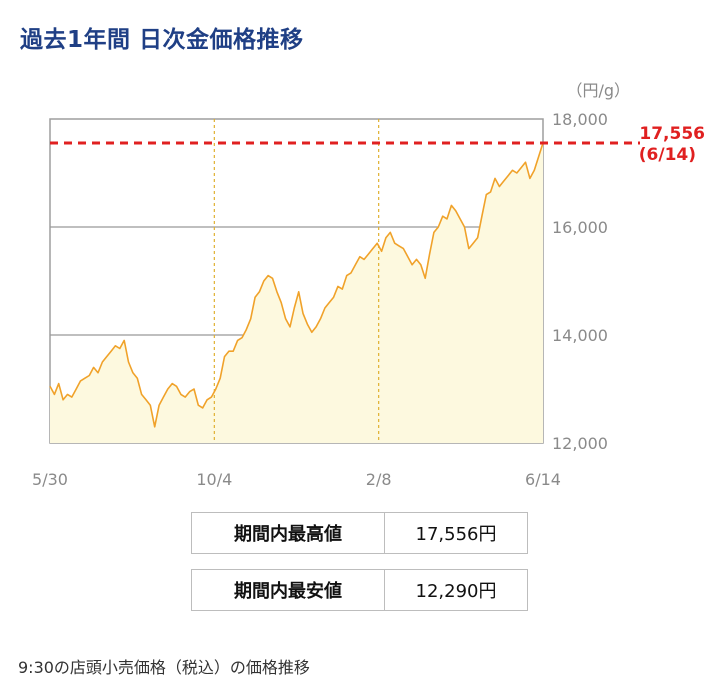 The image size is (720, 679). I want to click on y-tick-label: 18,000, so click(580, 119).